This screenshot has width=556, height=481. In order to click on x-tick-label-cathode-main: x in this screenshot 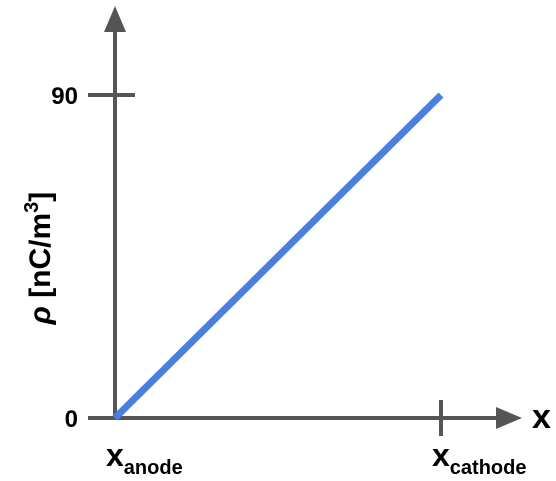, I will do `click(441, 455)`.